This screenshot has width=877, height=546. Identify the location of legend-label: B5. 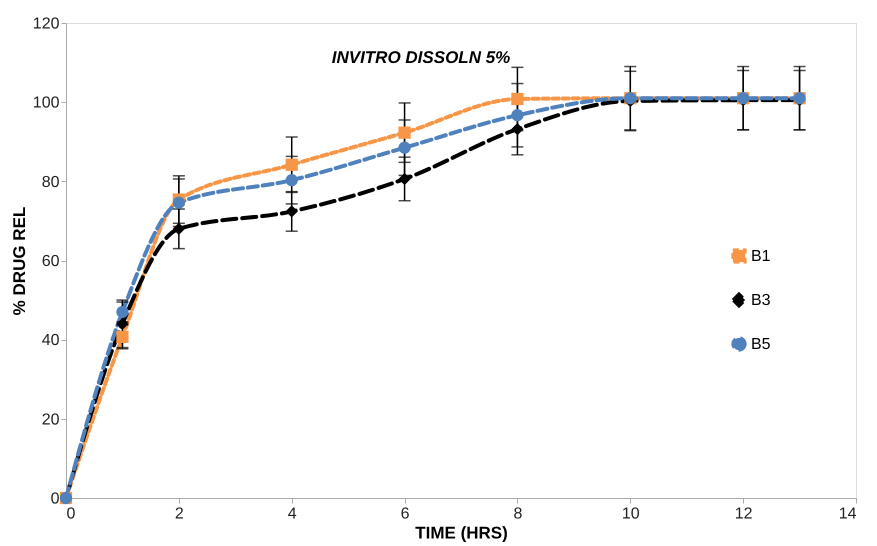
(761, 344).